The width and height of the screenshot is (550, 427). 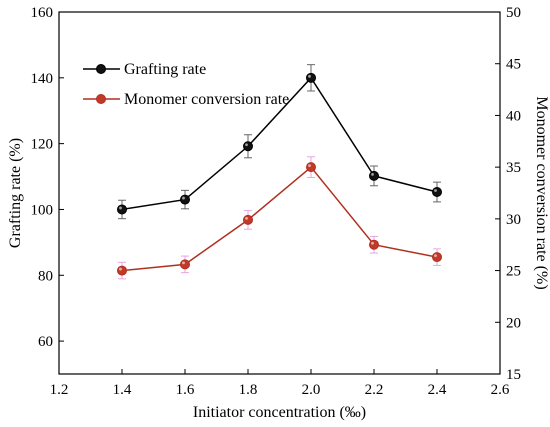 I want to click on left-y-tick-label: 120, so click(x=42, y=145).